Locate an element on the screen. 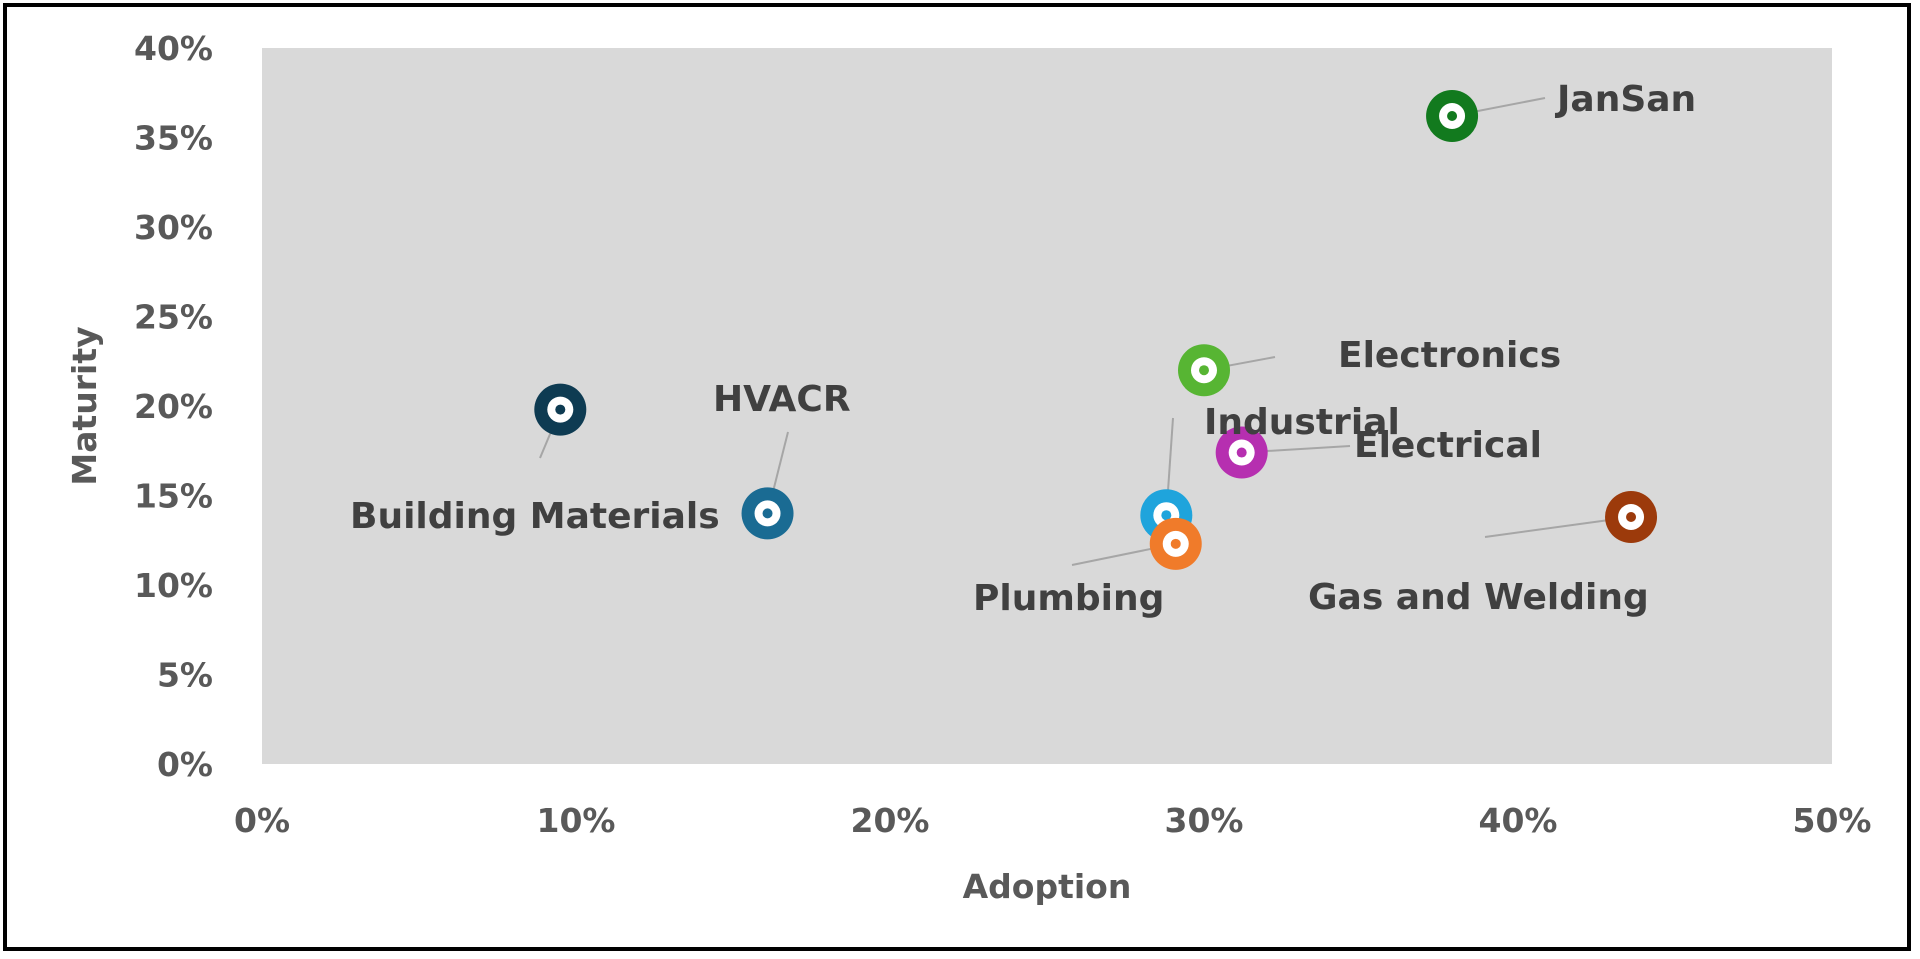 This screenshot has width=1920, height=959. x-tick-label: 10% is located at coordinates (576, 820).